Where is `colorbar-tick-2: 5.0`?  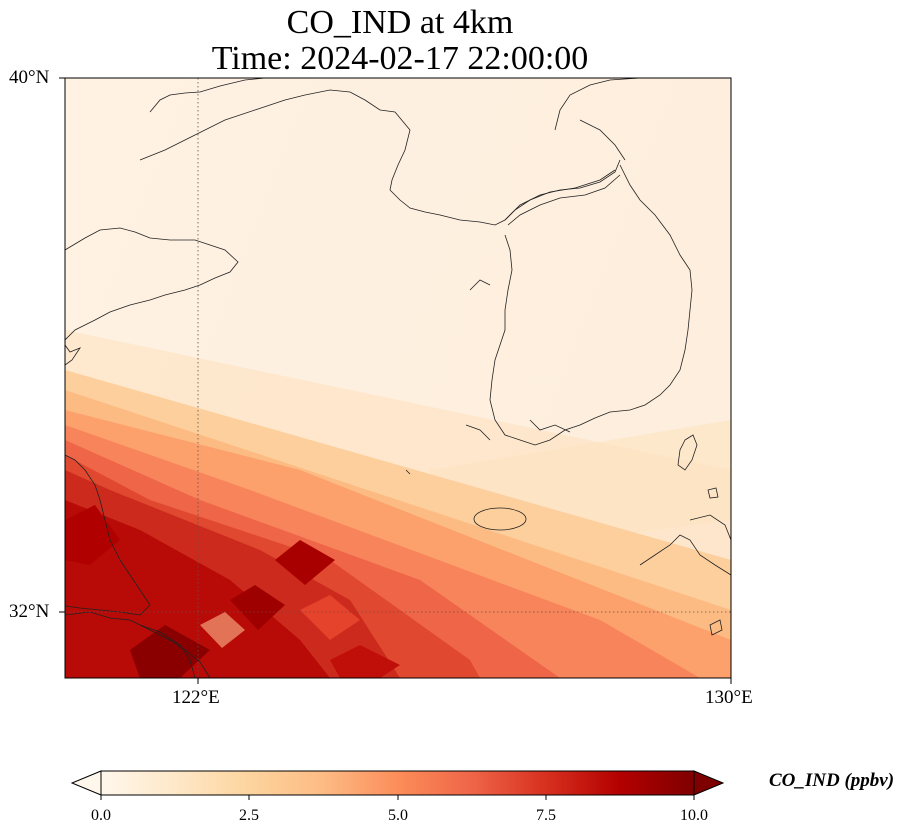 colorbar-tick-2: 5.0 is located at coordinates (398, 815).